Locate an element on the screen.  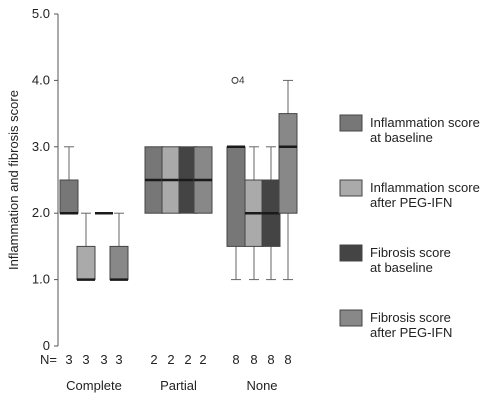
box-g2-s1 is located at coordinates (254, 213).